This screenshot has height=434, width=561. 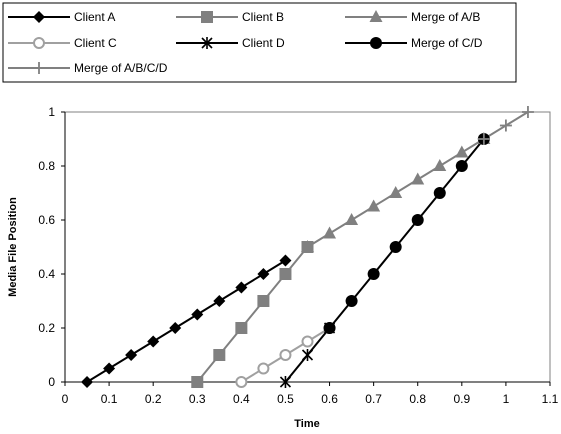 What do you see at coordinates (51, 382) in the screenshot?
I see `y-tick-label: 0` at bounding box center [51, 382].